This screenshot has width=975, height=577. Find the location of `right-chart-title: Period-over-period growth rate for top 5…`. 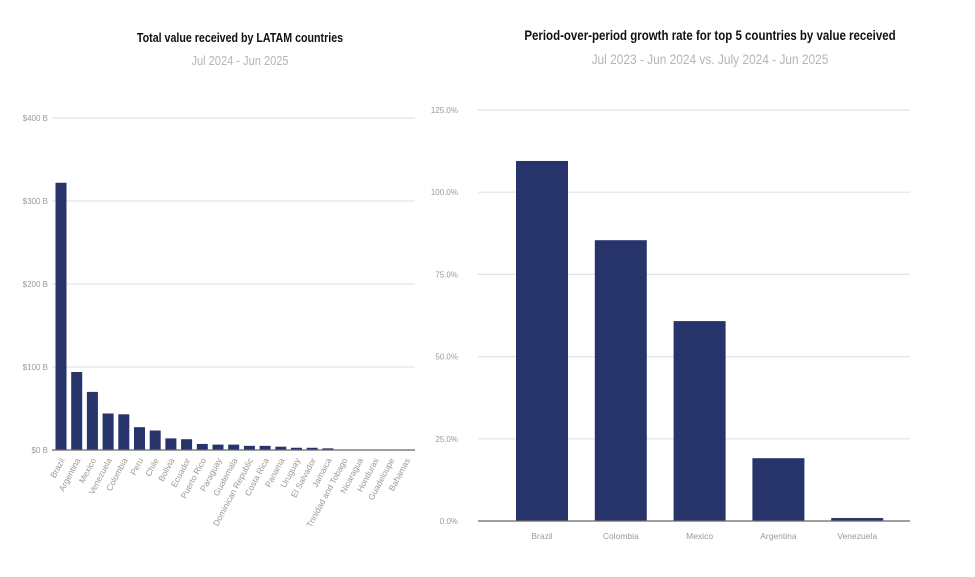

right-chart-title: Period-over-period growth rate for top 5… is located at coordinates (710, 35).